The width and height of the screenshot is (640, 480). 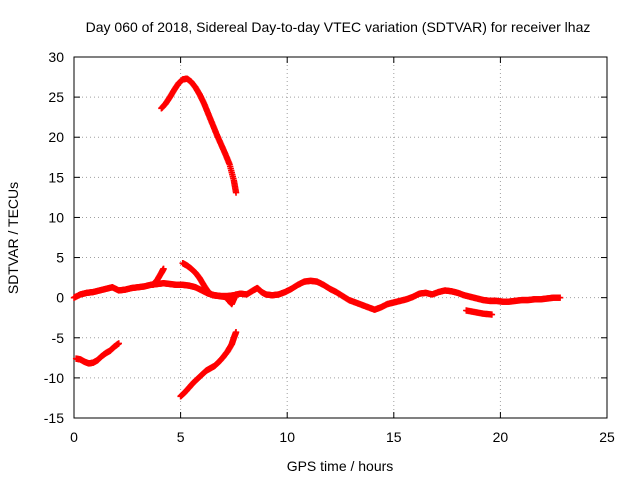 I want to click on y-axis-label: SDTVAR / TECUs, so click(x=13, y=238).